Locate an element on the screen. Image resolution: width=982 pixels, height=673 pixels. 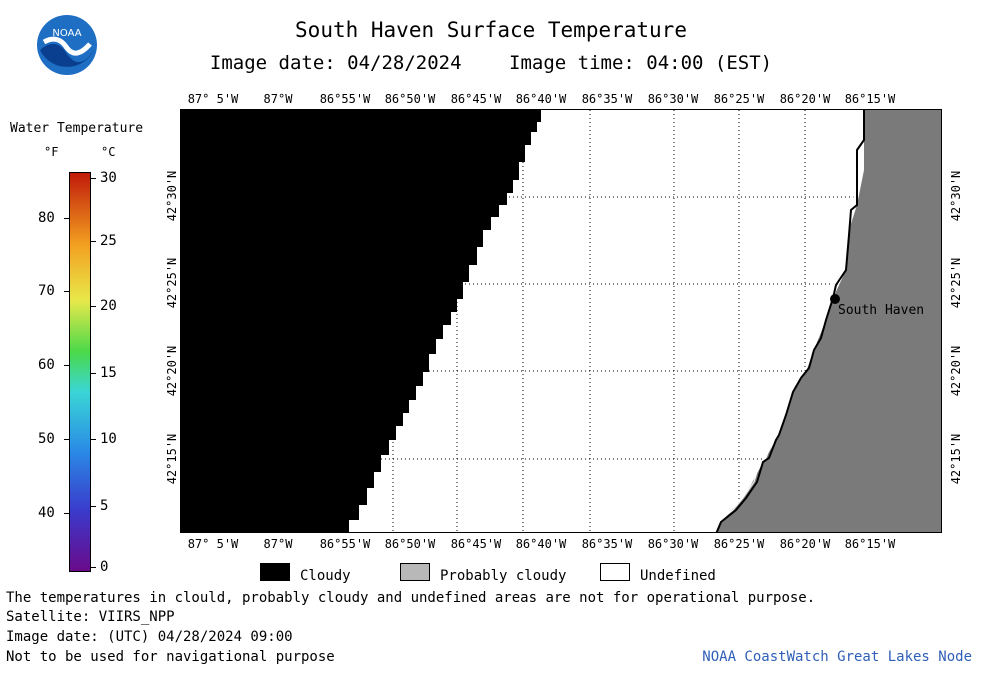
colorbar-tick-c: 10 is located at coordinates (108, 439).